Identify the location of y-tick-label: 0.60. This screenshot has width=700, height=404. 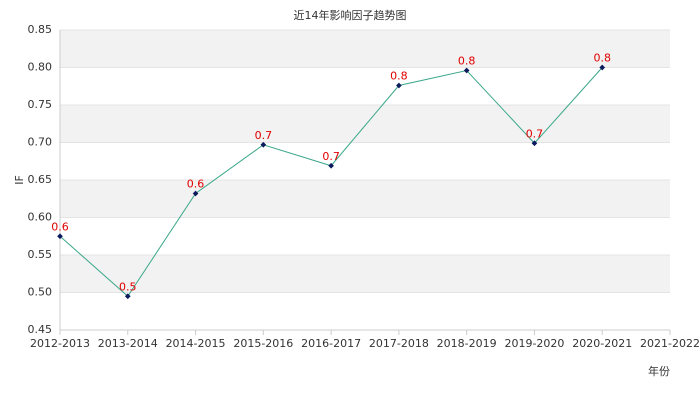
(40, 217).